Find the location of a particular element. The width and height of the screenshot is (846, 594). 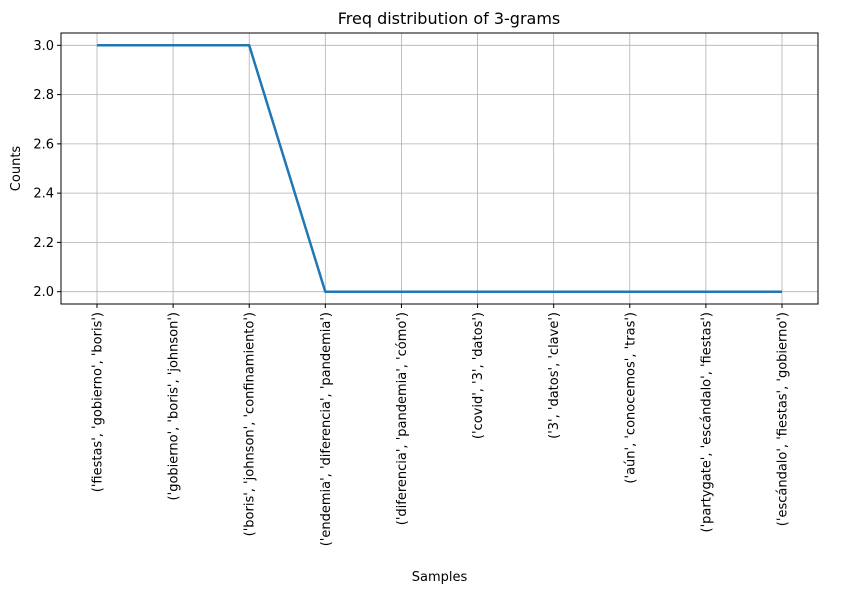

y-tick-label: 2.2 is located at coordinates (43, 243).